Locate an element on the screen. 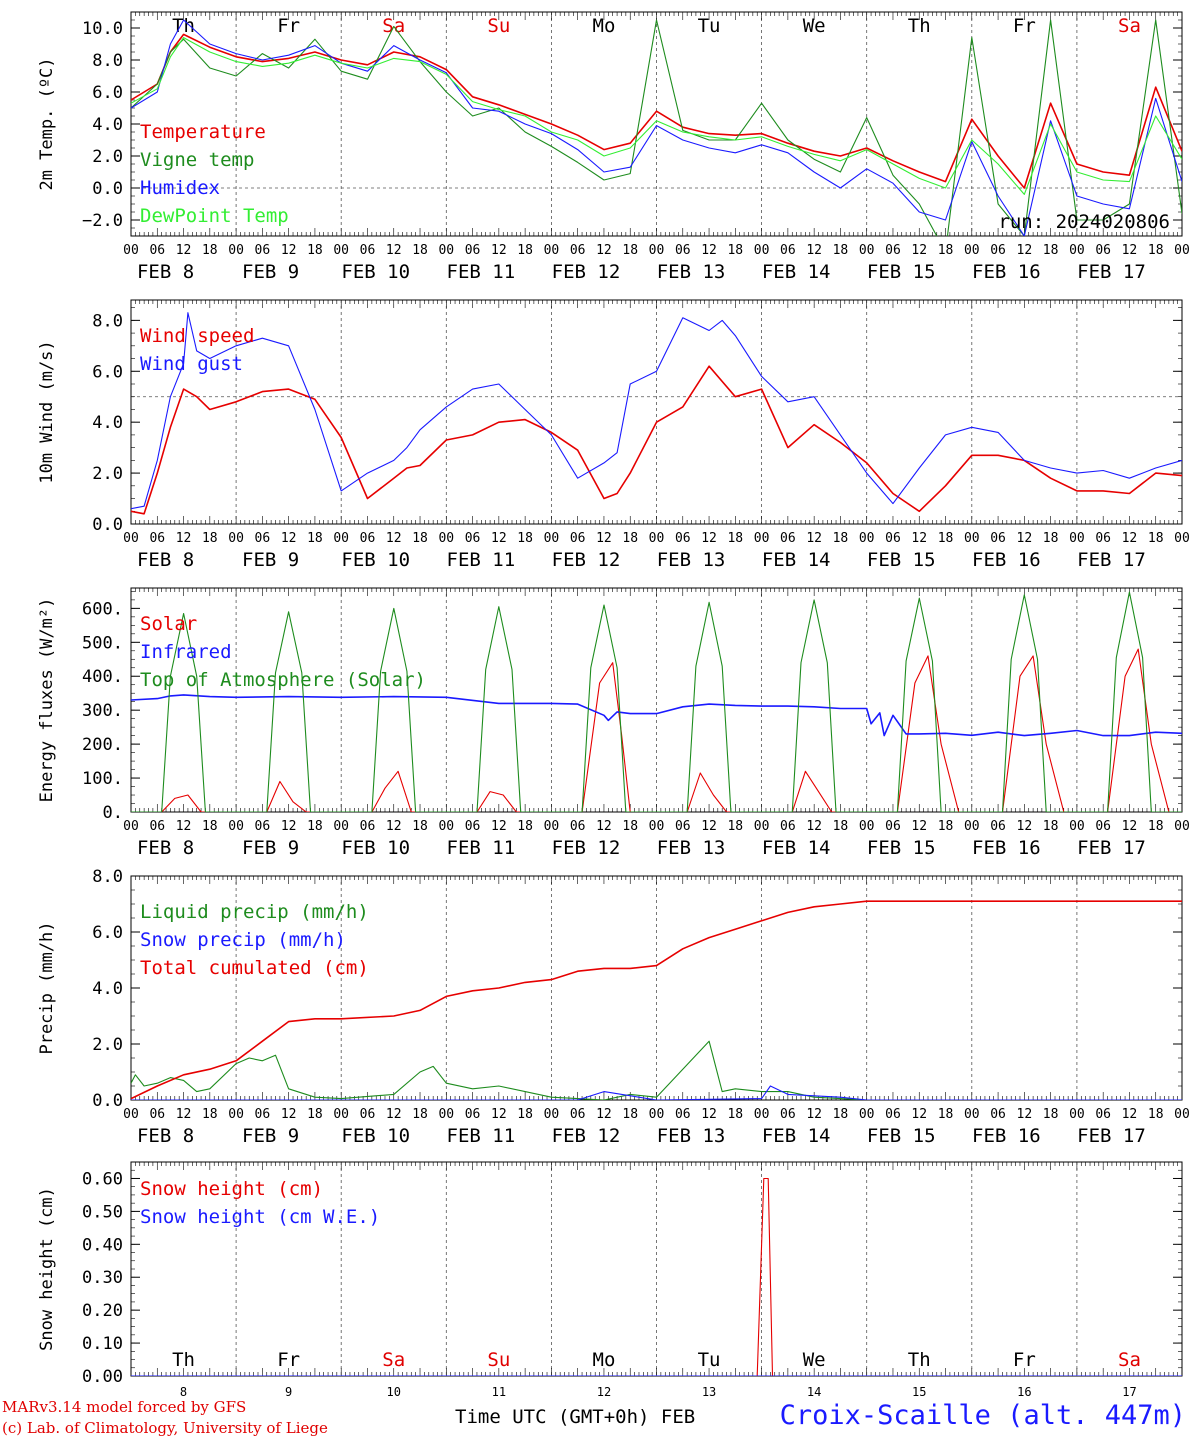  y-tick-label: 100. is located at coordinates (102, 779).